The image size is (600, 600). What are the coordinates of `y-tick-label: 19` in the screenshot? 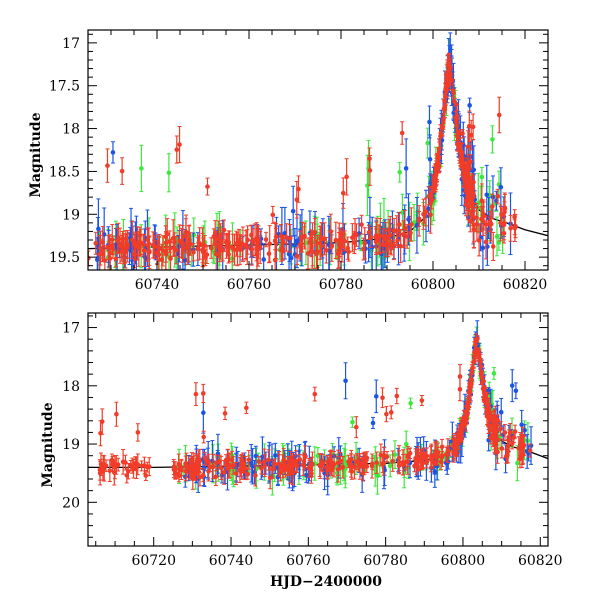 It's located at (71, 215).